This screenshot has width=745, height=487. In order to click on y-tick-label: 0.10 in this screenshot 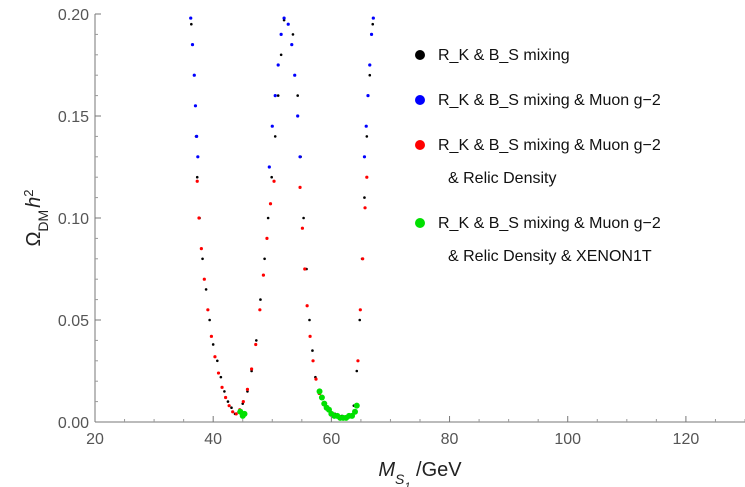, I will do `click(73, 219)`.